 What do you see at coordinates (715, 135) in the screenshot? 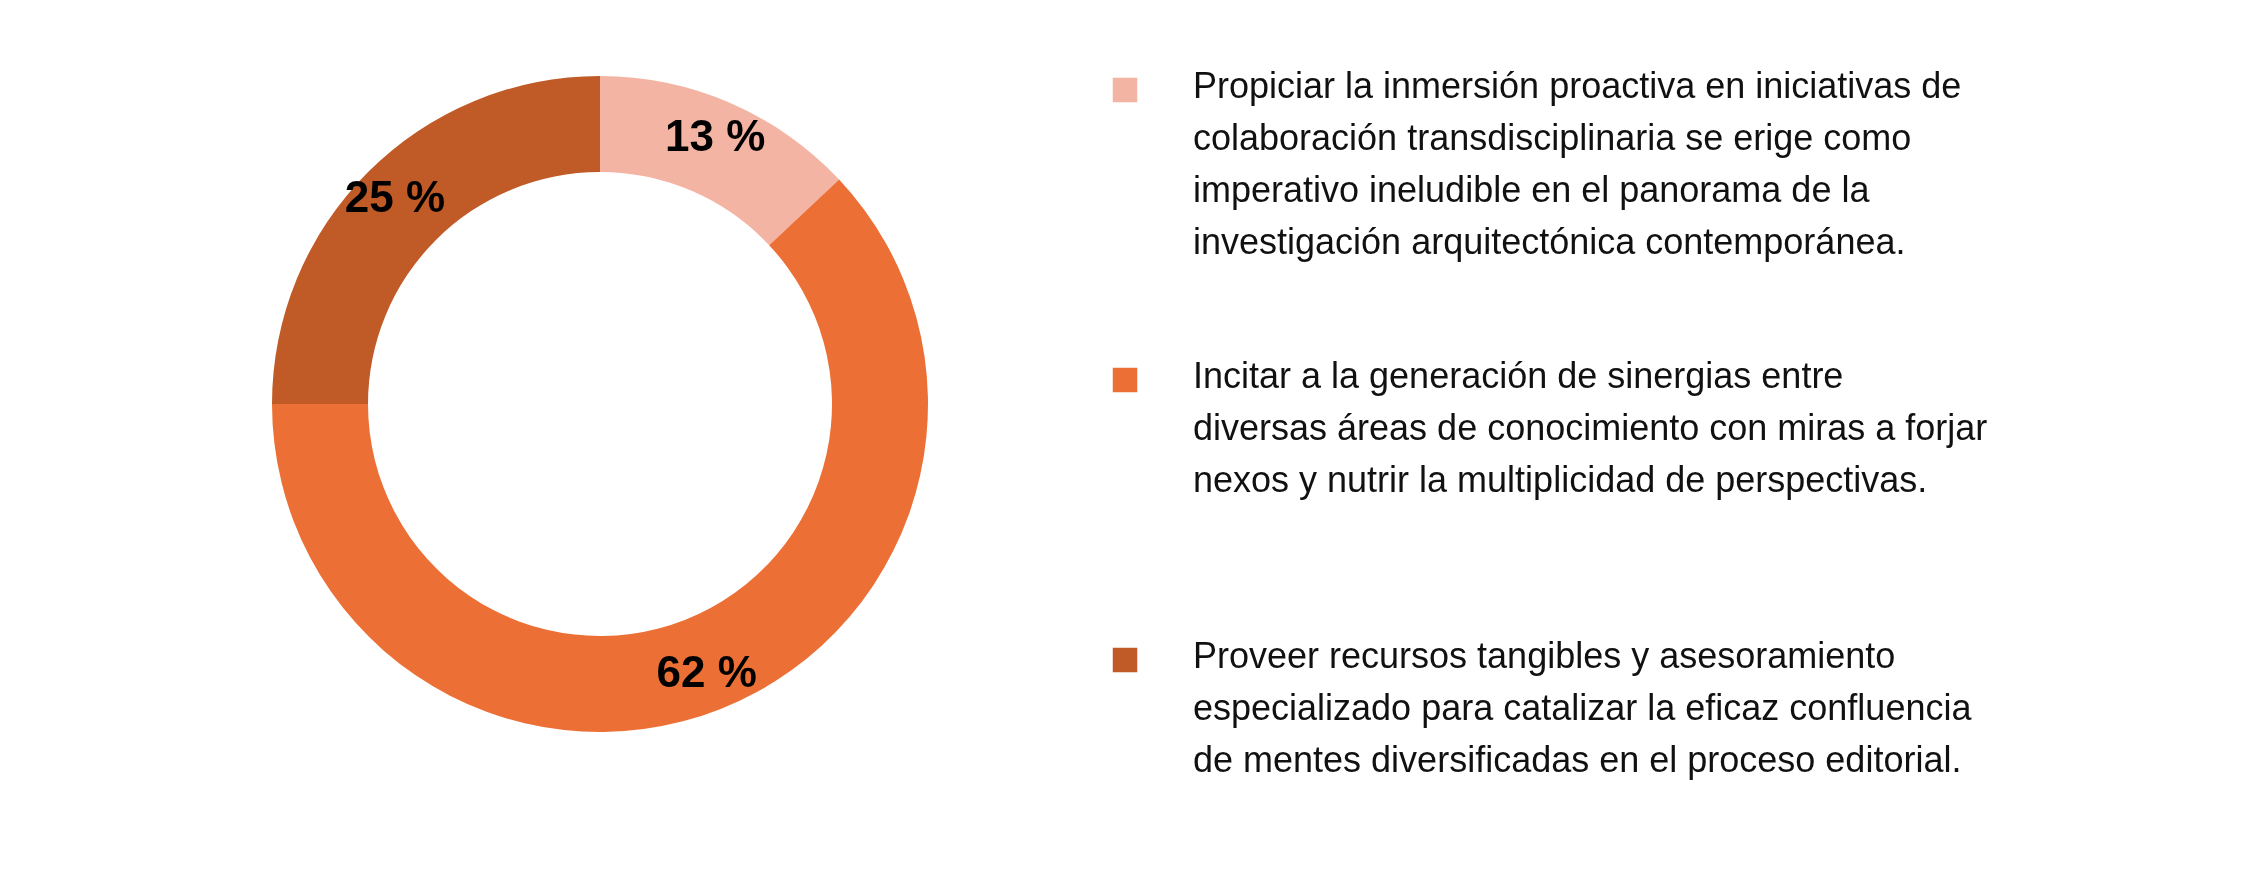
I see `data-label: 13 %` at bounding box center [715, 135].